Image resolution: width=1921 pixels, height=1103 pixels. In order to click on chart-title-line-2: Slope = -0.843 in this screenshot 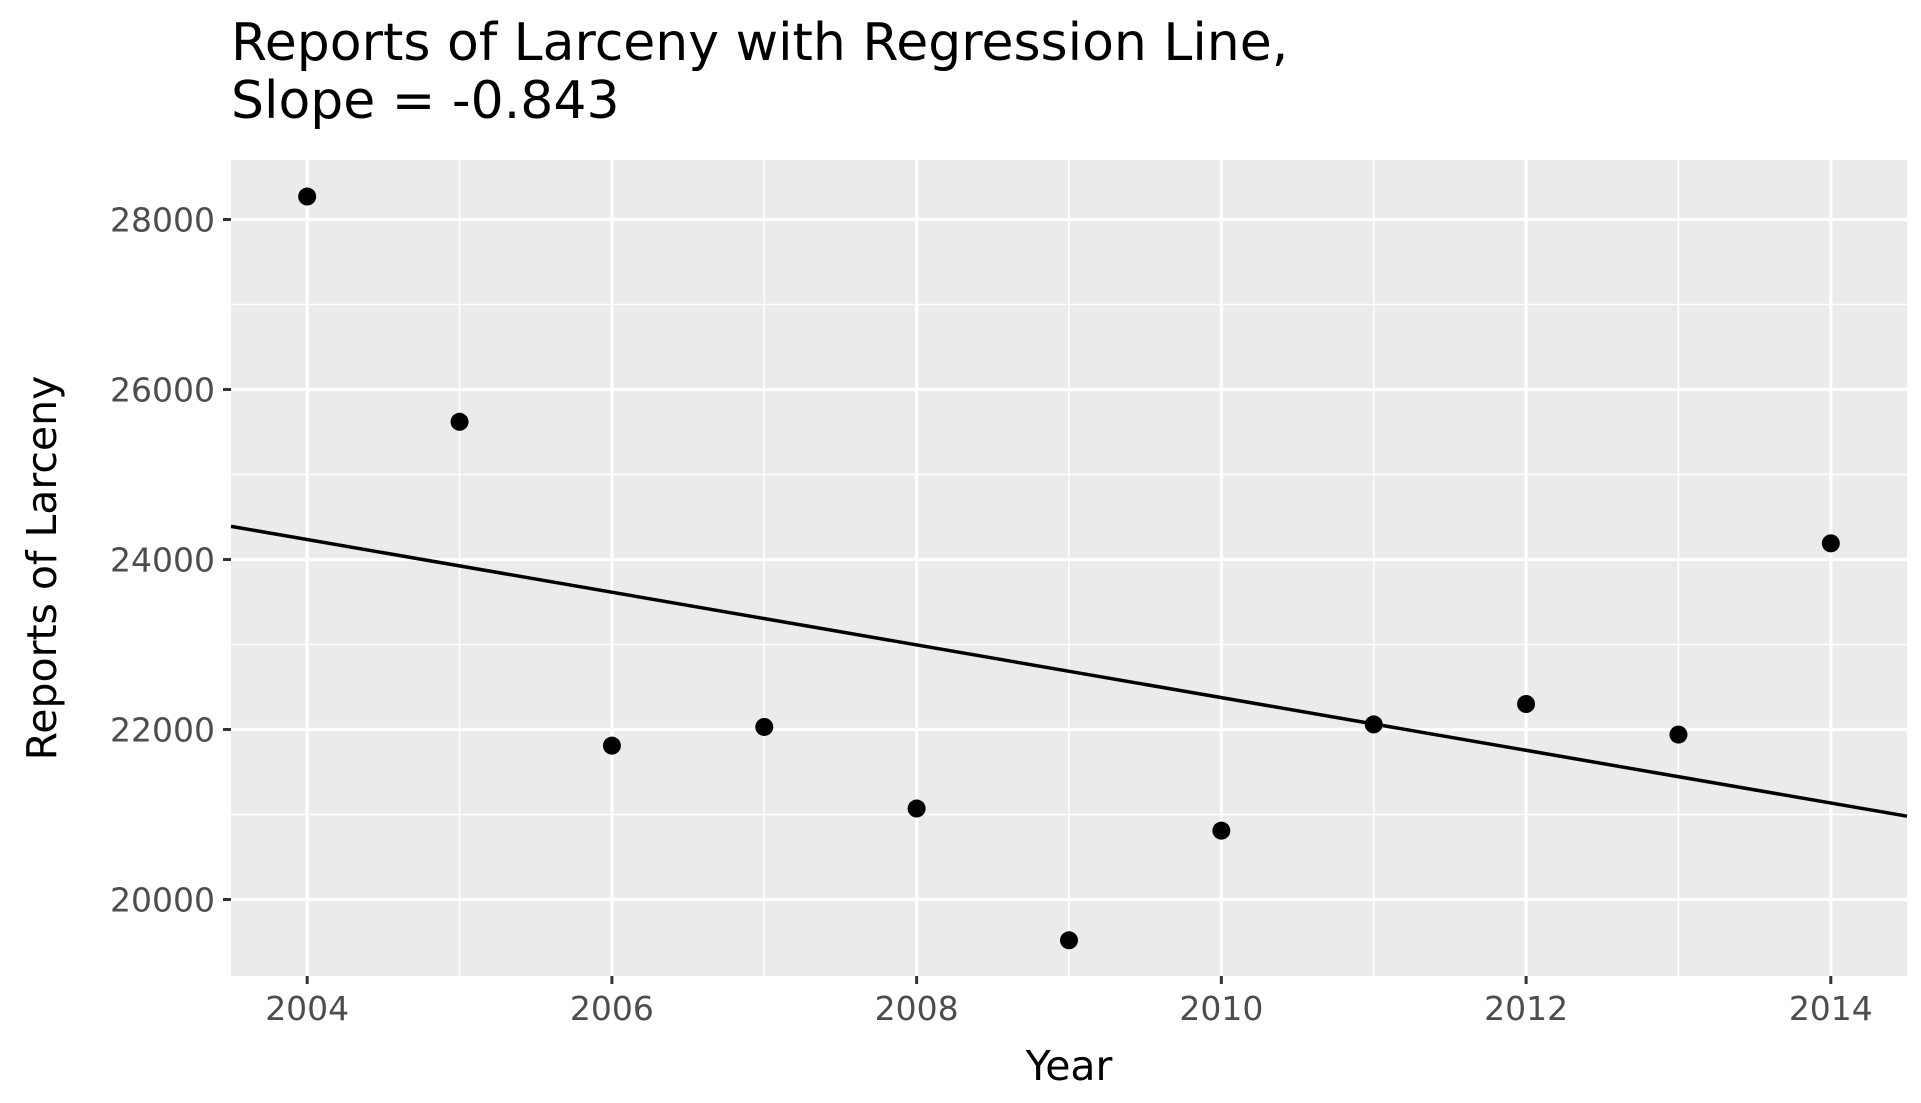, I will do `click(425, 101)`.